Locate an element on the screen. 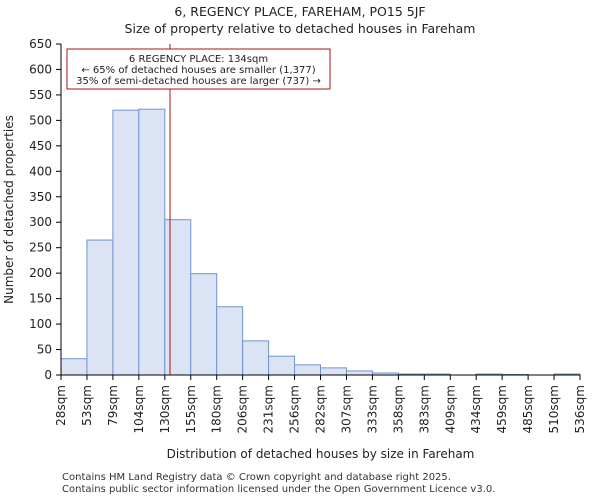  bar-206sqm is located at coordinates (256, 358).